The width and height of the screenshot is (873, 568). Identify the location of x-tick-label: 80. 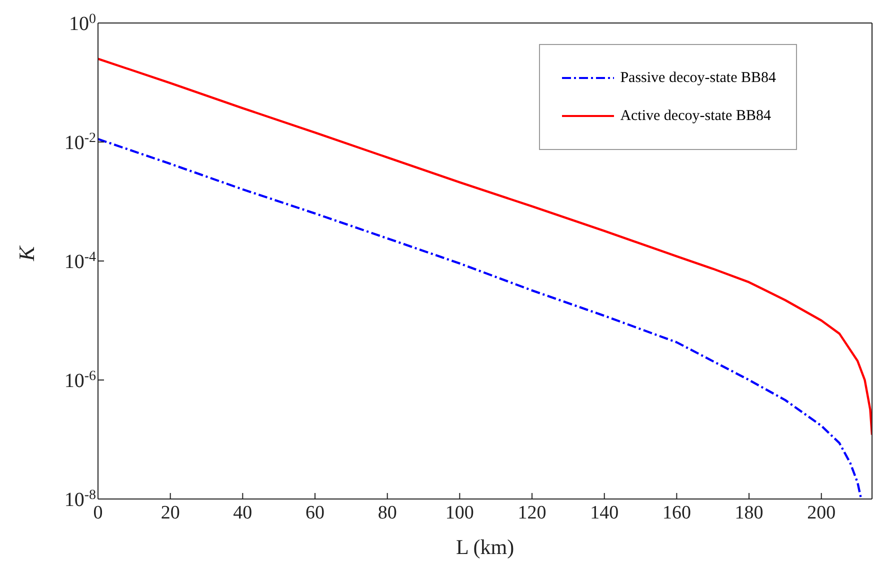
(387, 513).